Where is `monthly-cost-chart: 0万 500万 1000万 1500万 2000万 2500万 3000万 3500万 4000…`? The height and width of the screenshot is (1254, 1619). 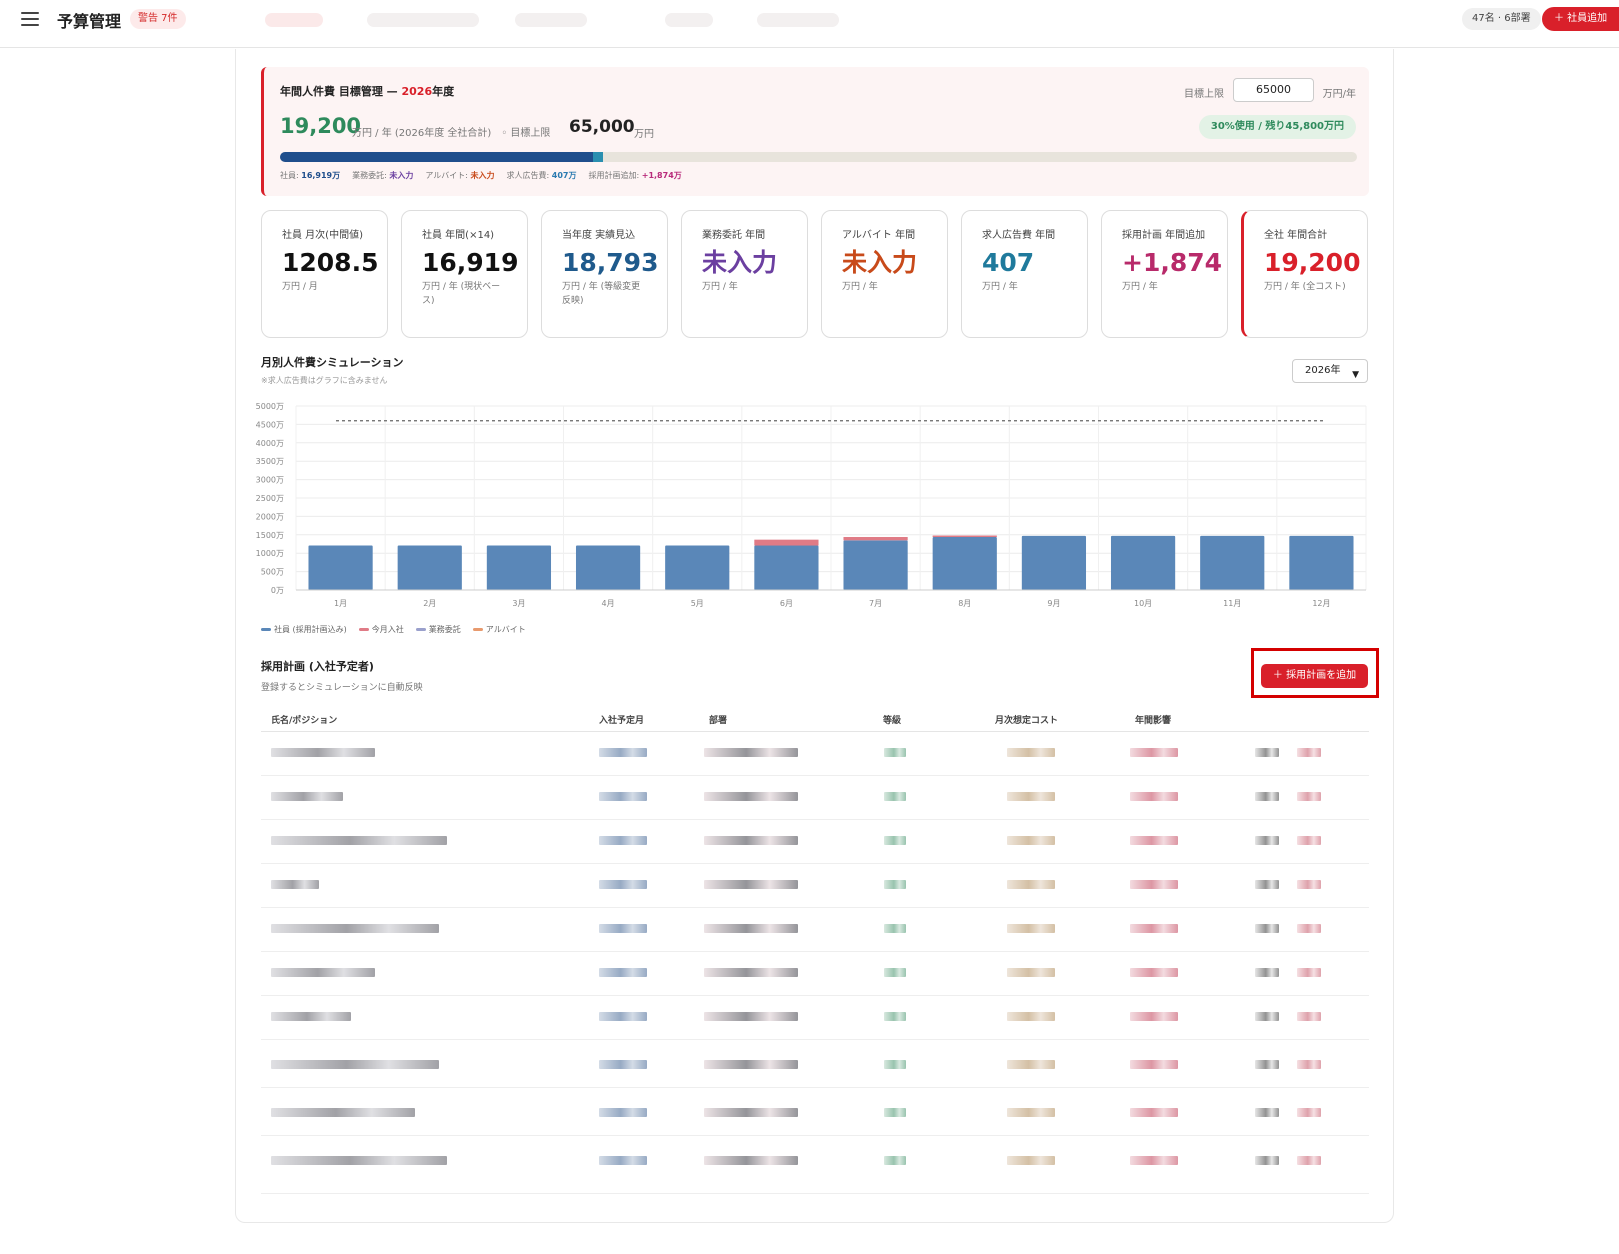 monthly-cost-chart: 0万 500万 1000万 1500万 2000万 2500万 3000万 3500万 4000… is located at coordinates (811, 505).